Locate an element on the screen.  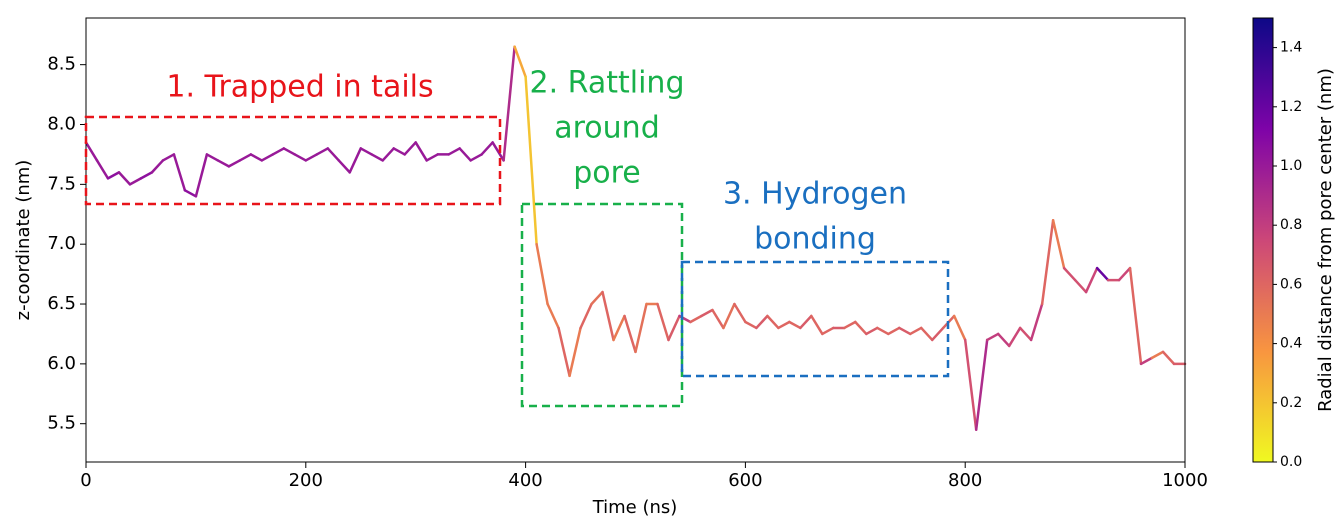
y-tick-label: 5.5 is located at coordinates (61, 423).